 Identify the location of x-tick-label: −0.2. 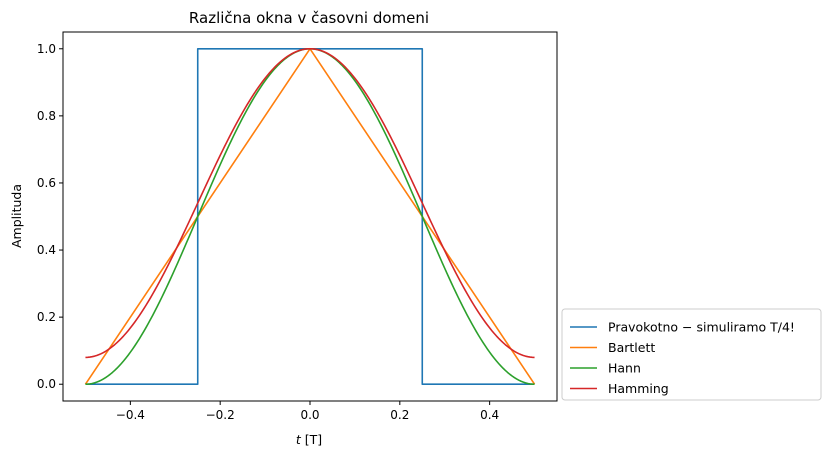
(220, 415).